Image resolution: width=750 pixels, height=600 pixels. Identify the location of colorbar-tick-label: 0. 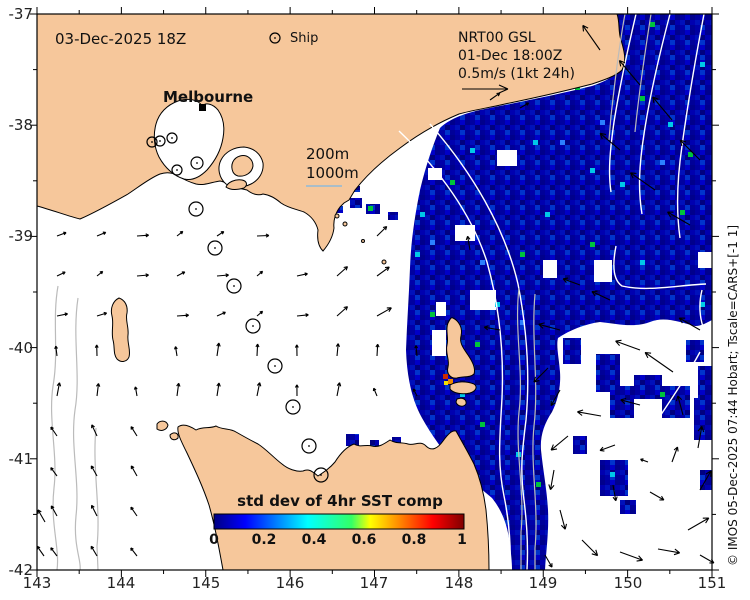
(214, 540).